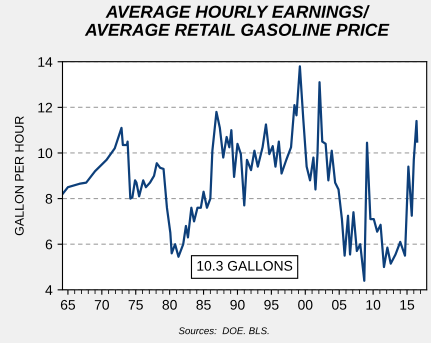 The image size is (431, 343). What do you see at coordinates (407, 305) in the screenshot?
I see `x-tick-label: 15` at bounding box center [407, 305].